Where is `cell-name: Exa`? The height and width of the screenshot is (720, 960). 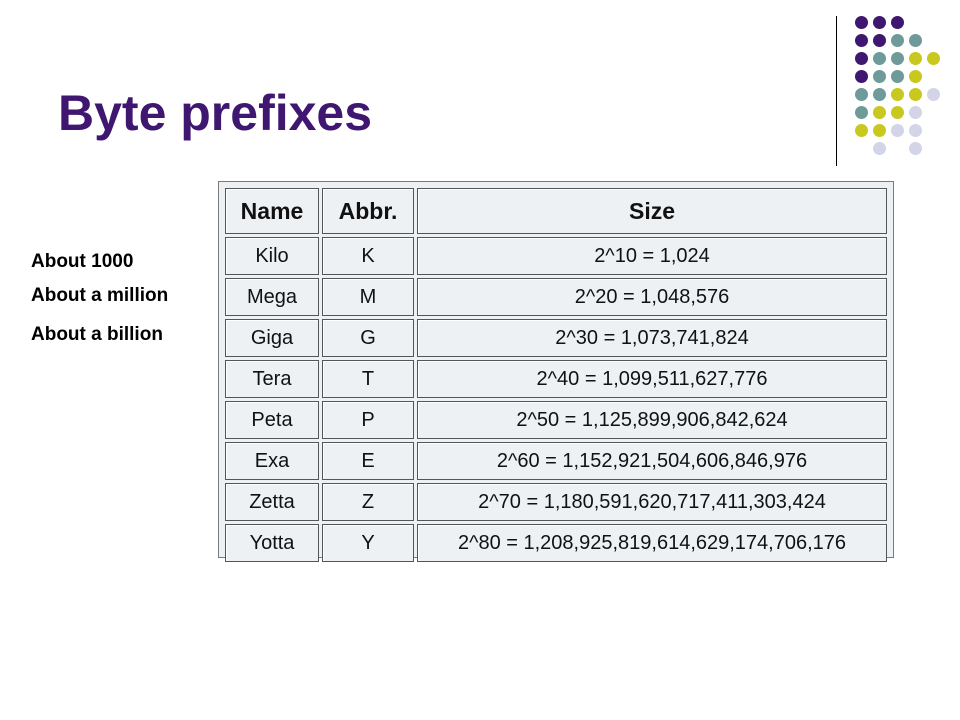 cell-name: Exa is located at coordinates (272, 461).